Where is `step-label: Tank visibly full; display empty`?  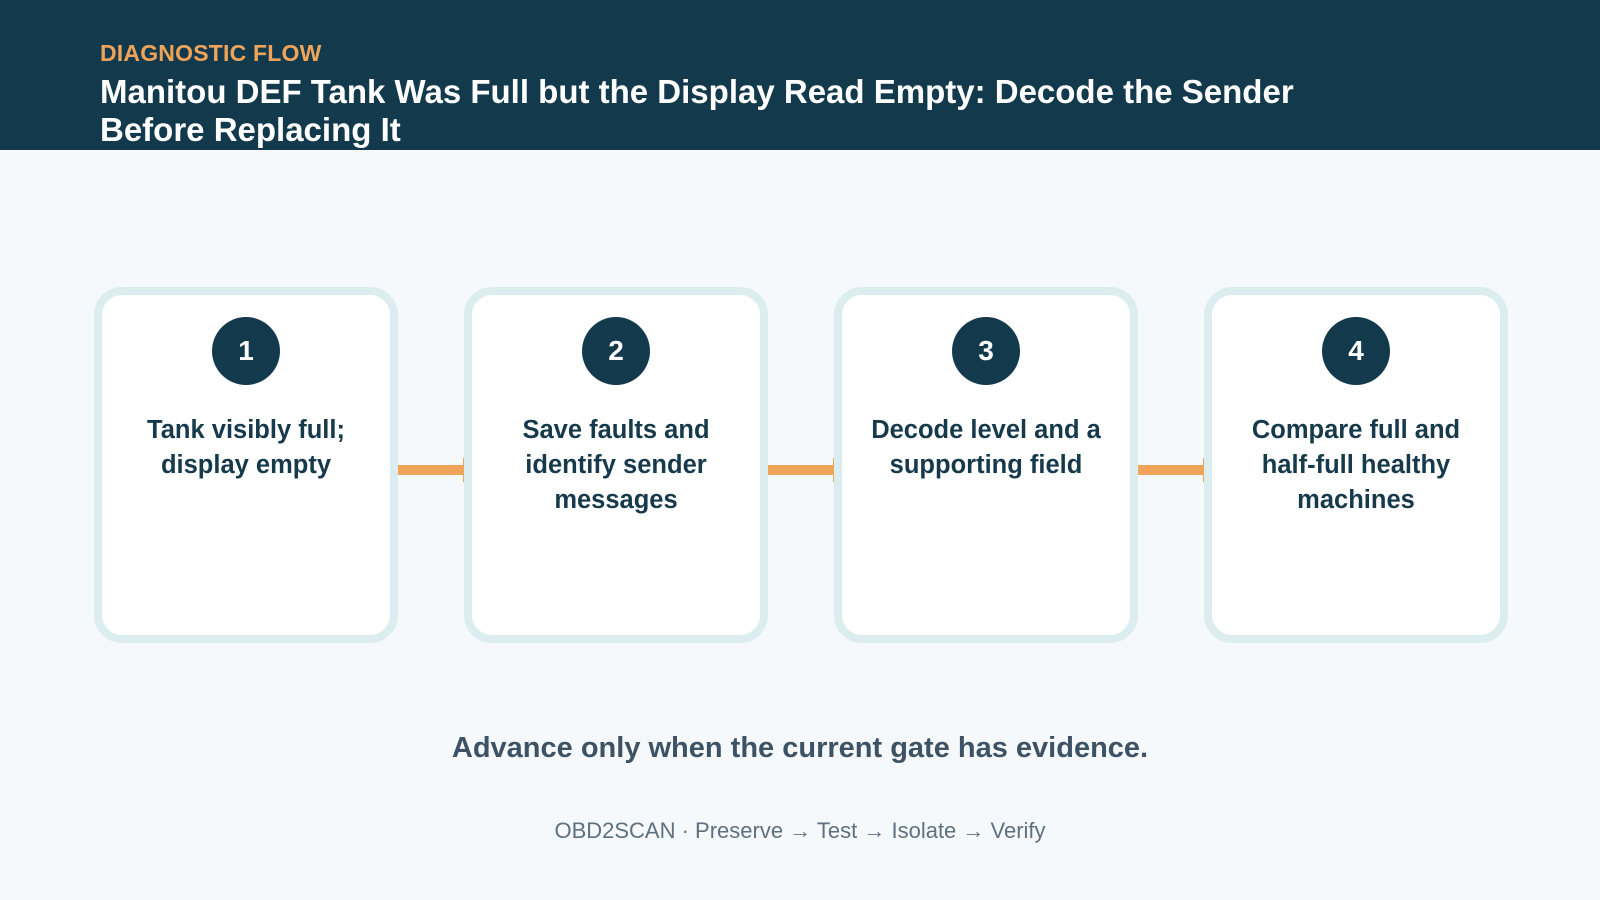
step-label: Tank visibly full; display empty is located at coordinates (246, 447).